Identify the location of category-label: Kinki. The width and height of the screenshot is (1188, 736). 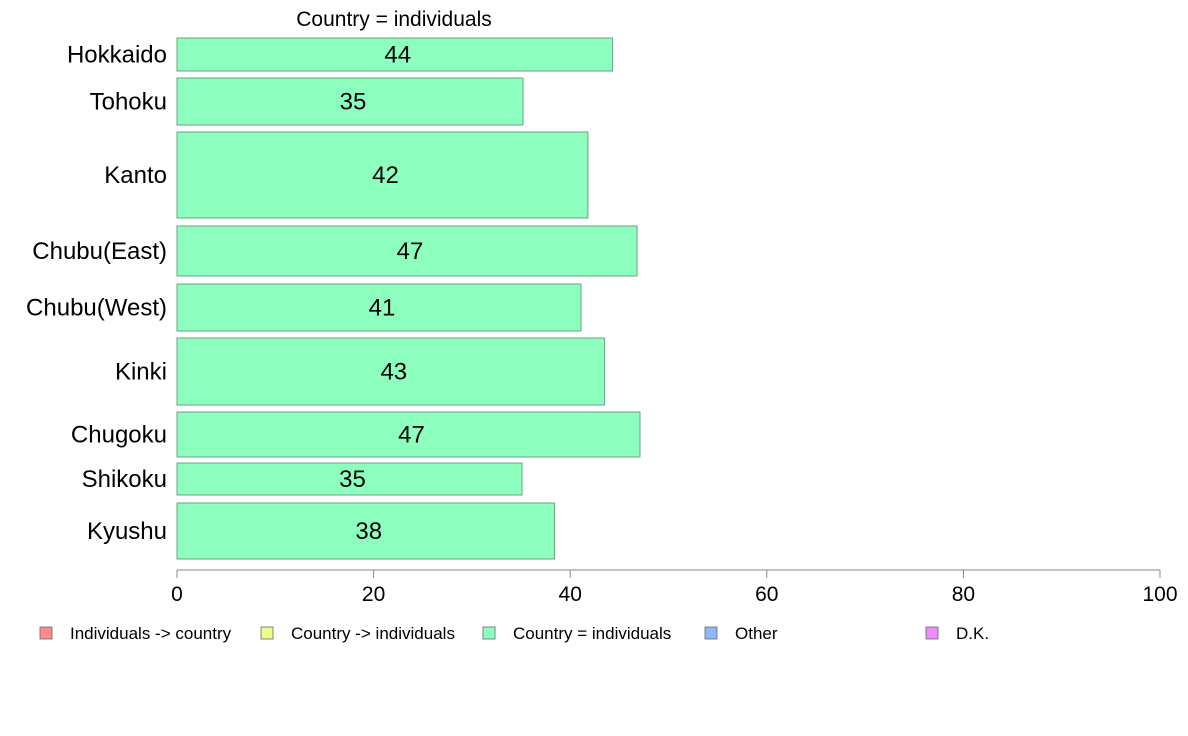
(141, 372).